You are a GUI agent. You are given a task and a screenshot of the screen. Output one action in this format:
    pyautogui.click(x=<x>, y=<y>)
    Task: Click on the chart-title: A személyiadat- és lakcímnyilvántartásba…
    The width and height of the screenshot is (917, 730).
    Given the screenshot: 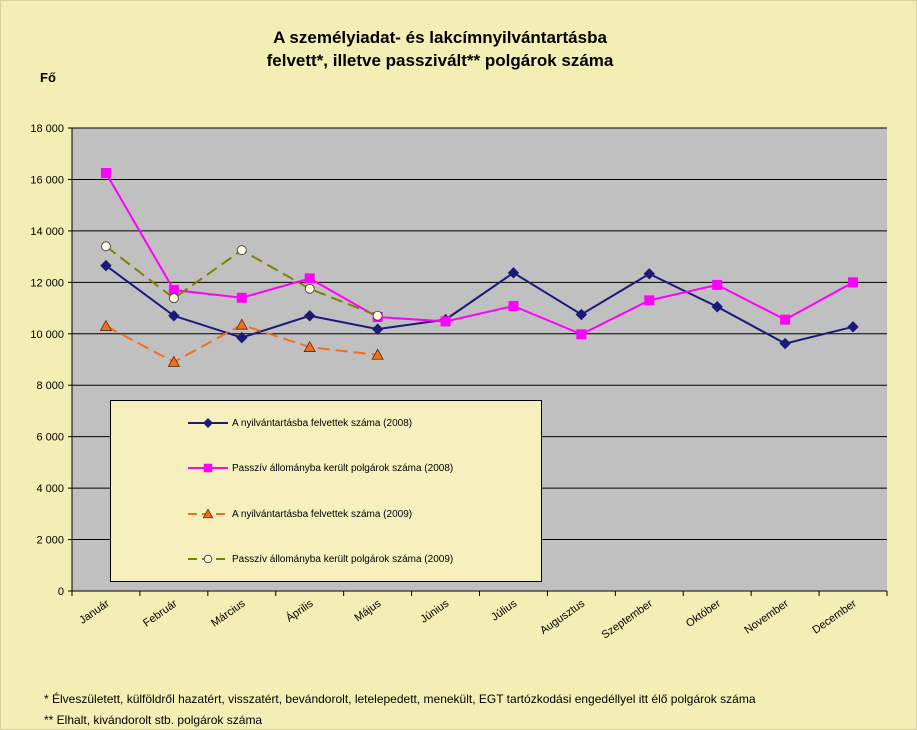 What is the action you would take?
    pyautogui.click(x=440, y=49)
    